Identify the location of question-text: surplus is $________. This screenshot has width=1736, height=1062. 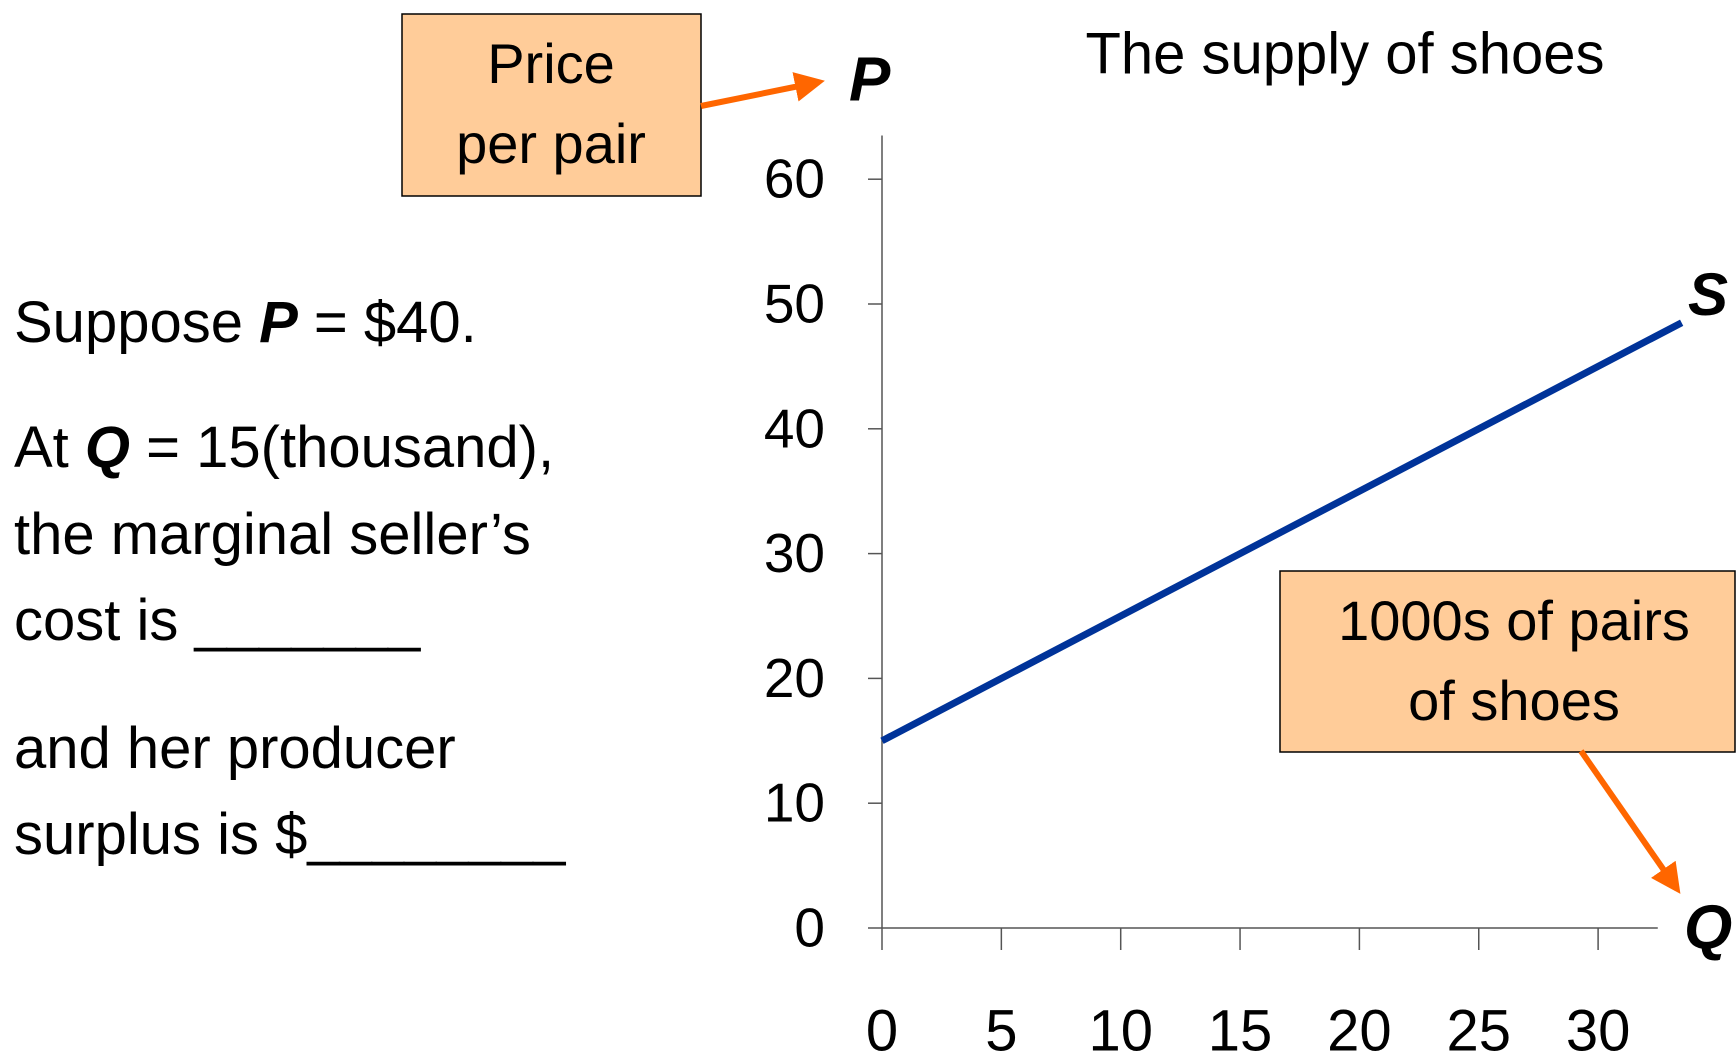
(290, 834).